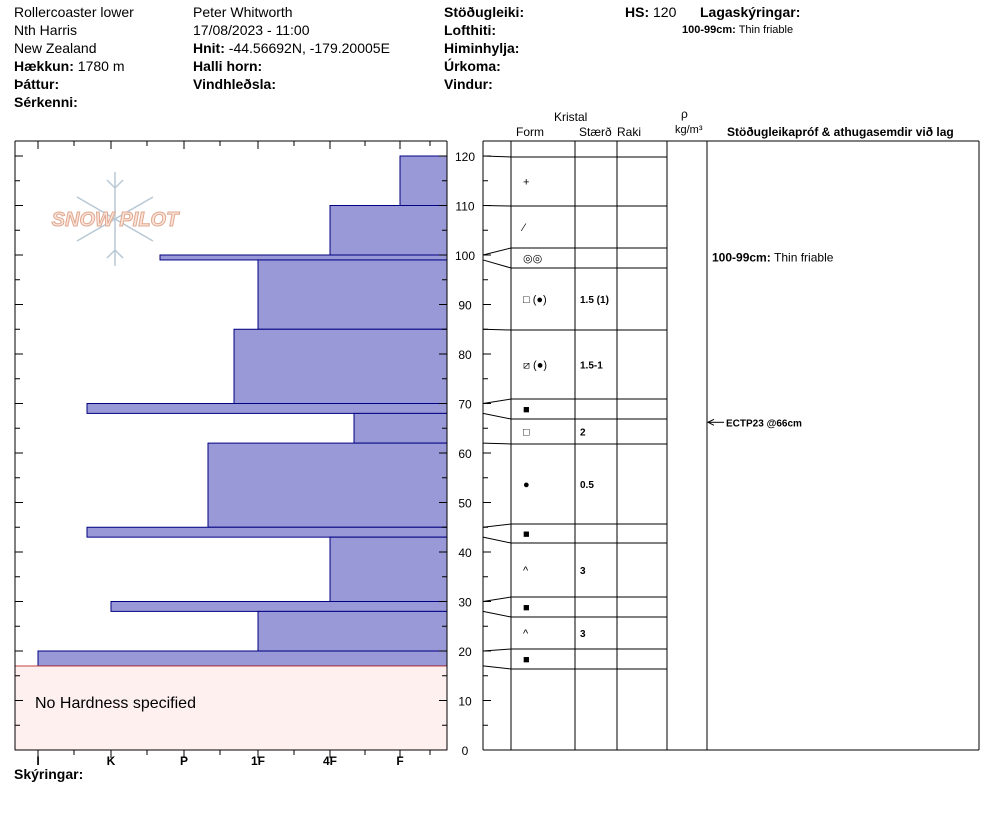  I want to click on elevation-field: Hækkun: 1780 m, so click(69, 66).